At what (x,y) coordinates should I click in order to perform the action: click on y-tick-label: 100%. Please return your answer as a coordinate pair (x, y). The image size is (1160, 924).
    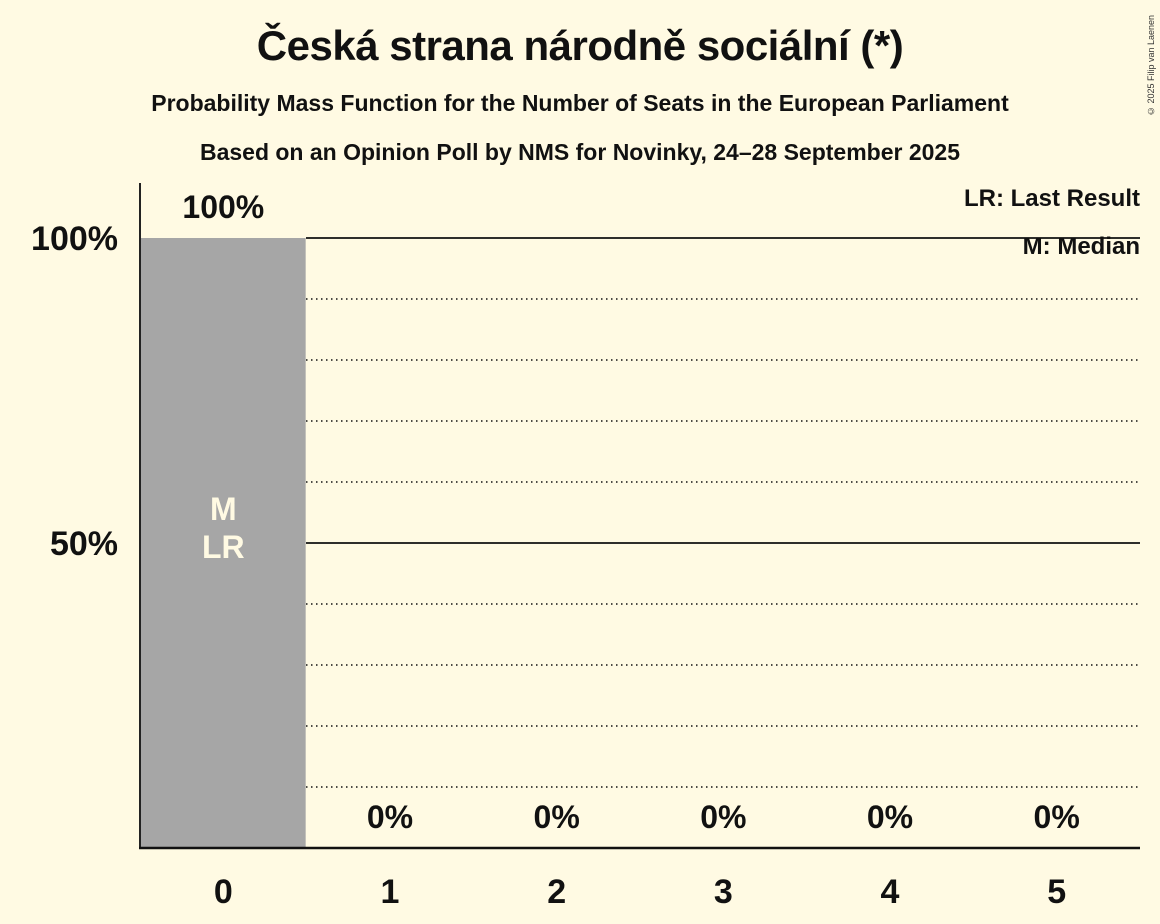
    Looking at the image, I should click on (74, 239).